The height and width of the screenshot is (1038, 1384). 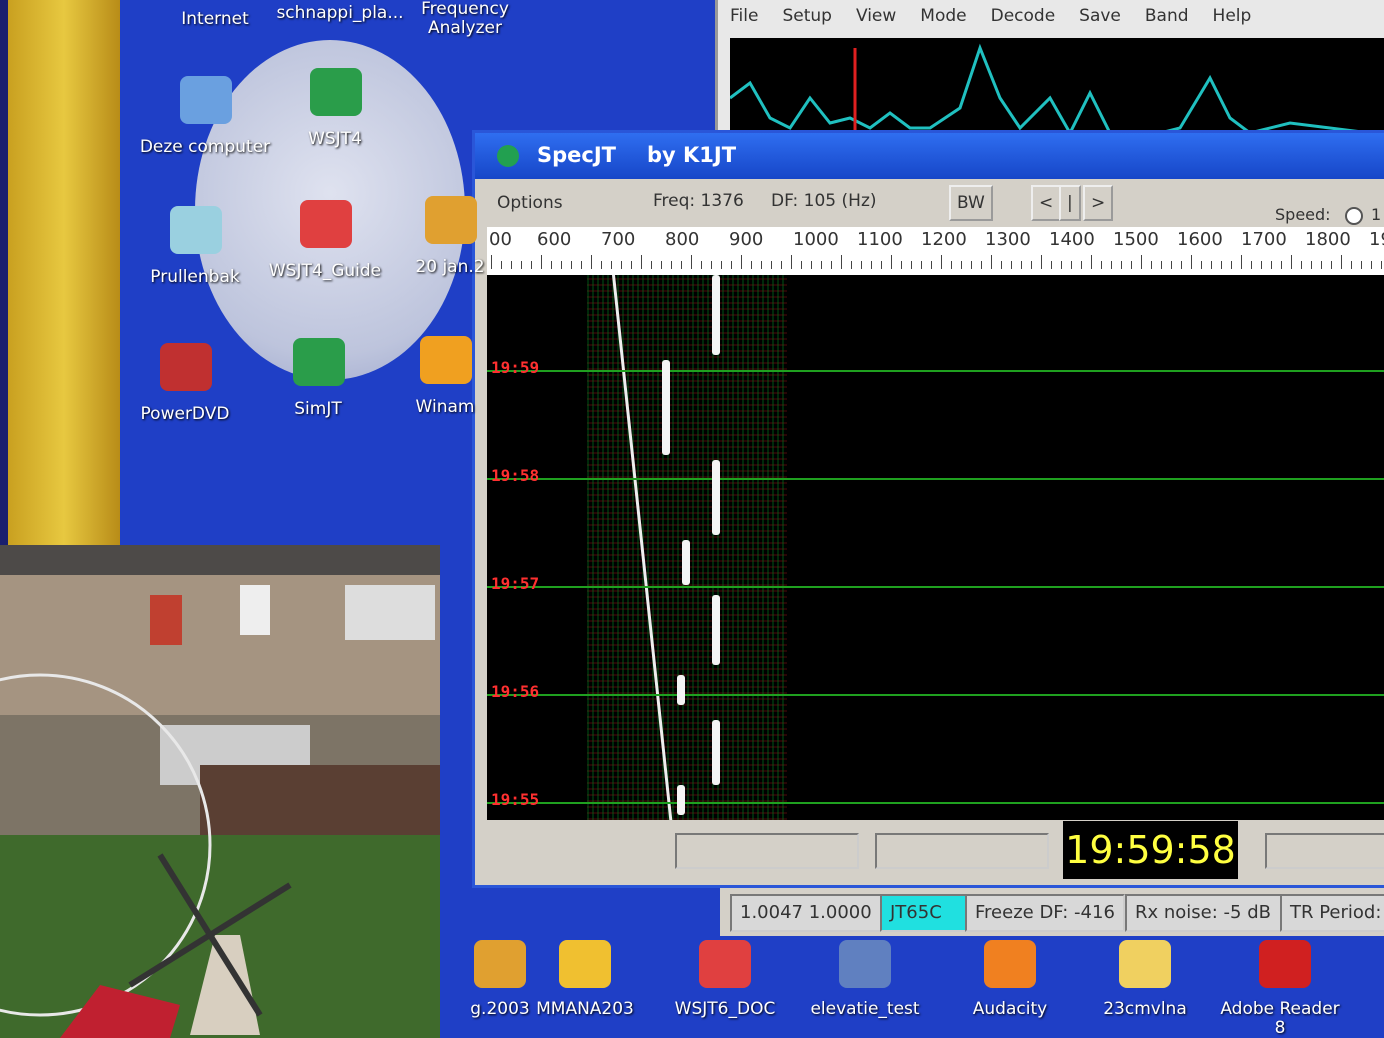 I want to click on freq-label: 700, so click(x=618, y=239).